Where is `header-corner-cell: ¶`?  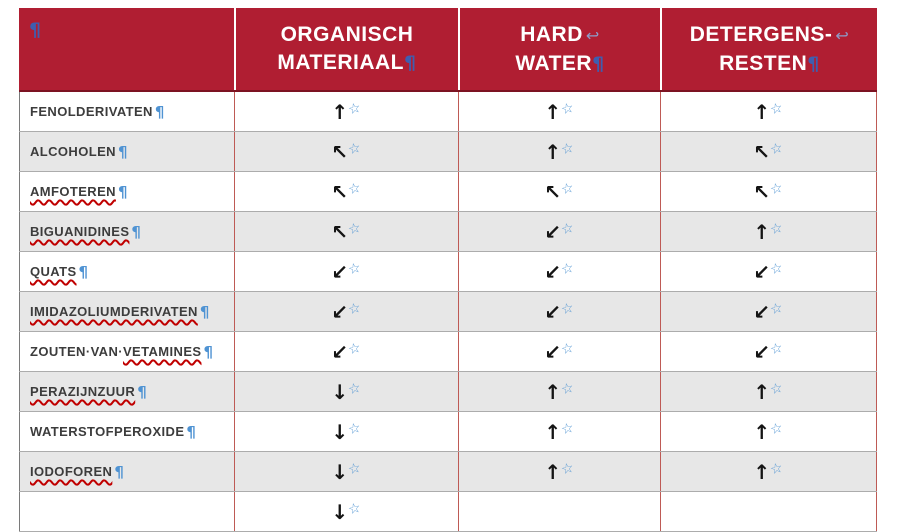
header-corner-cell: ¶ is located at coordinates (126, 49).